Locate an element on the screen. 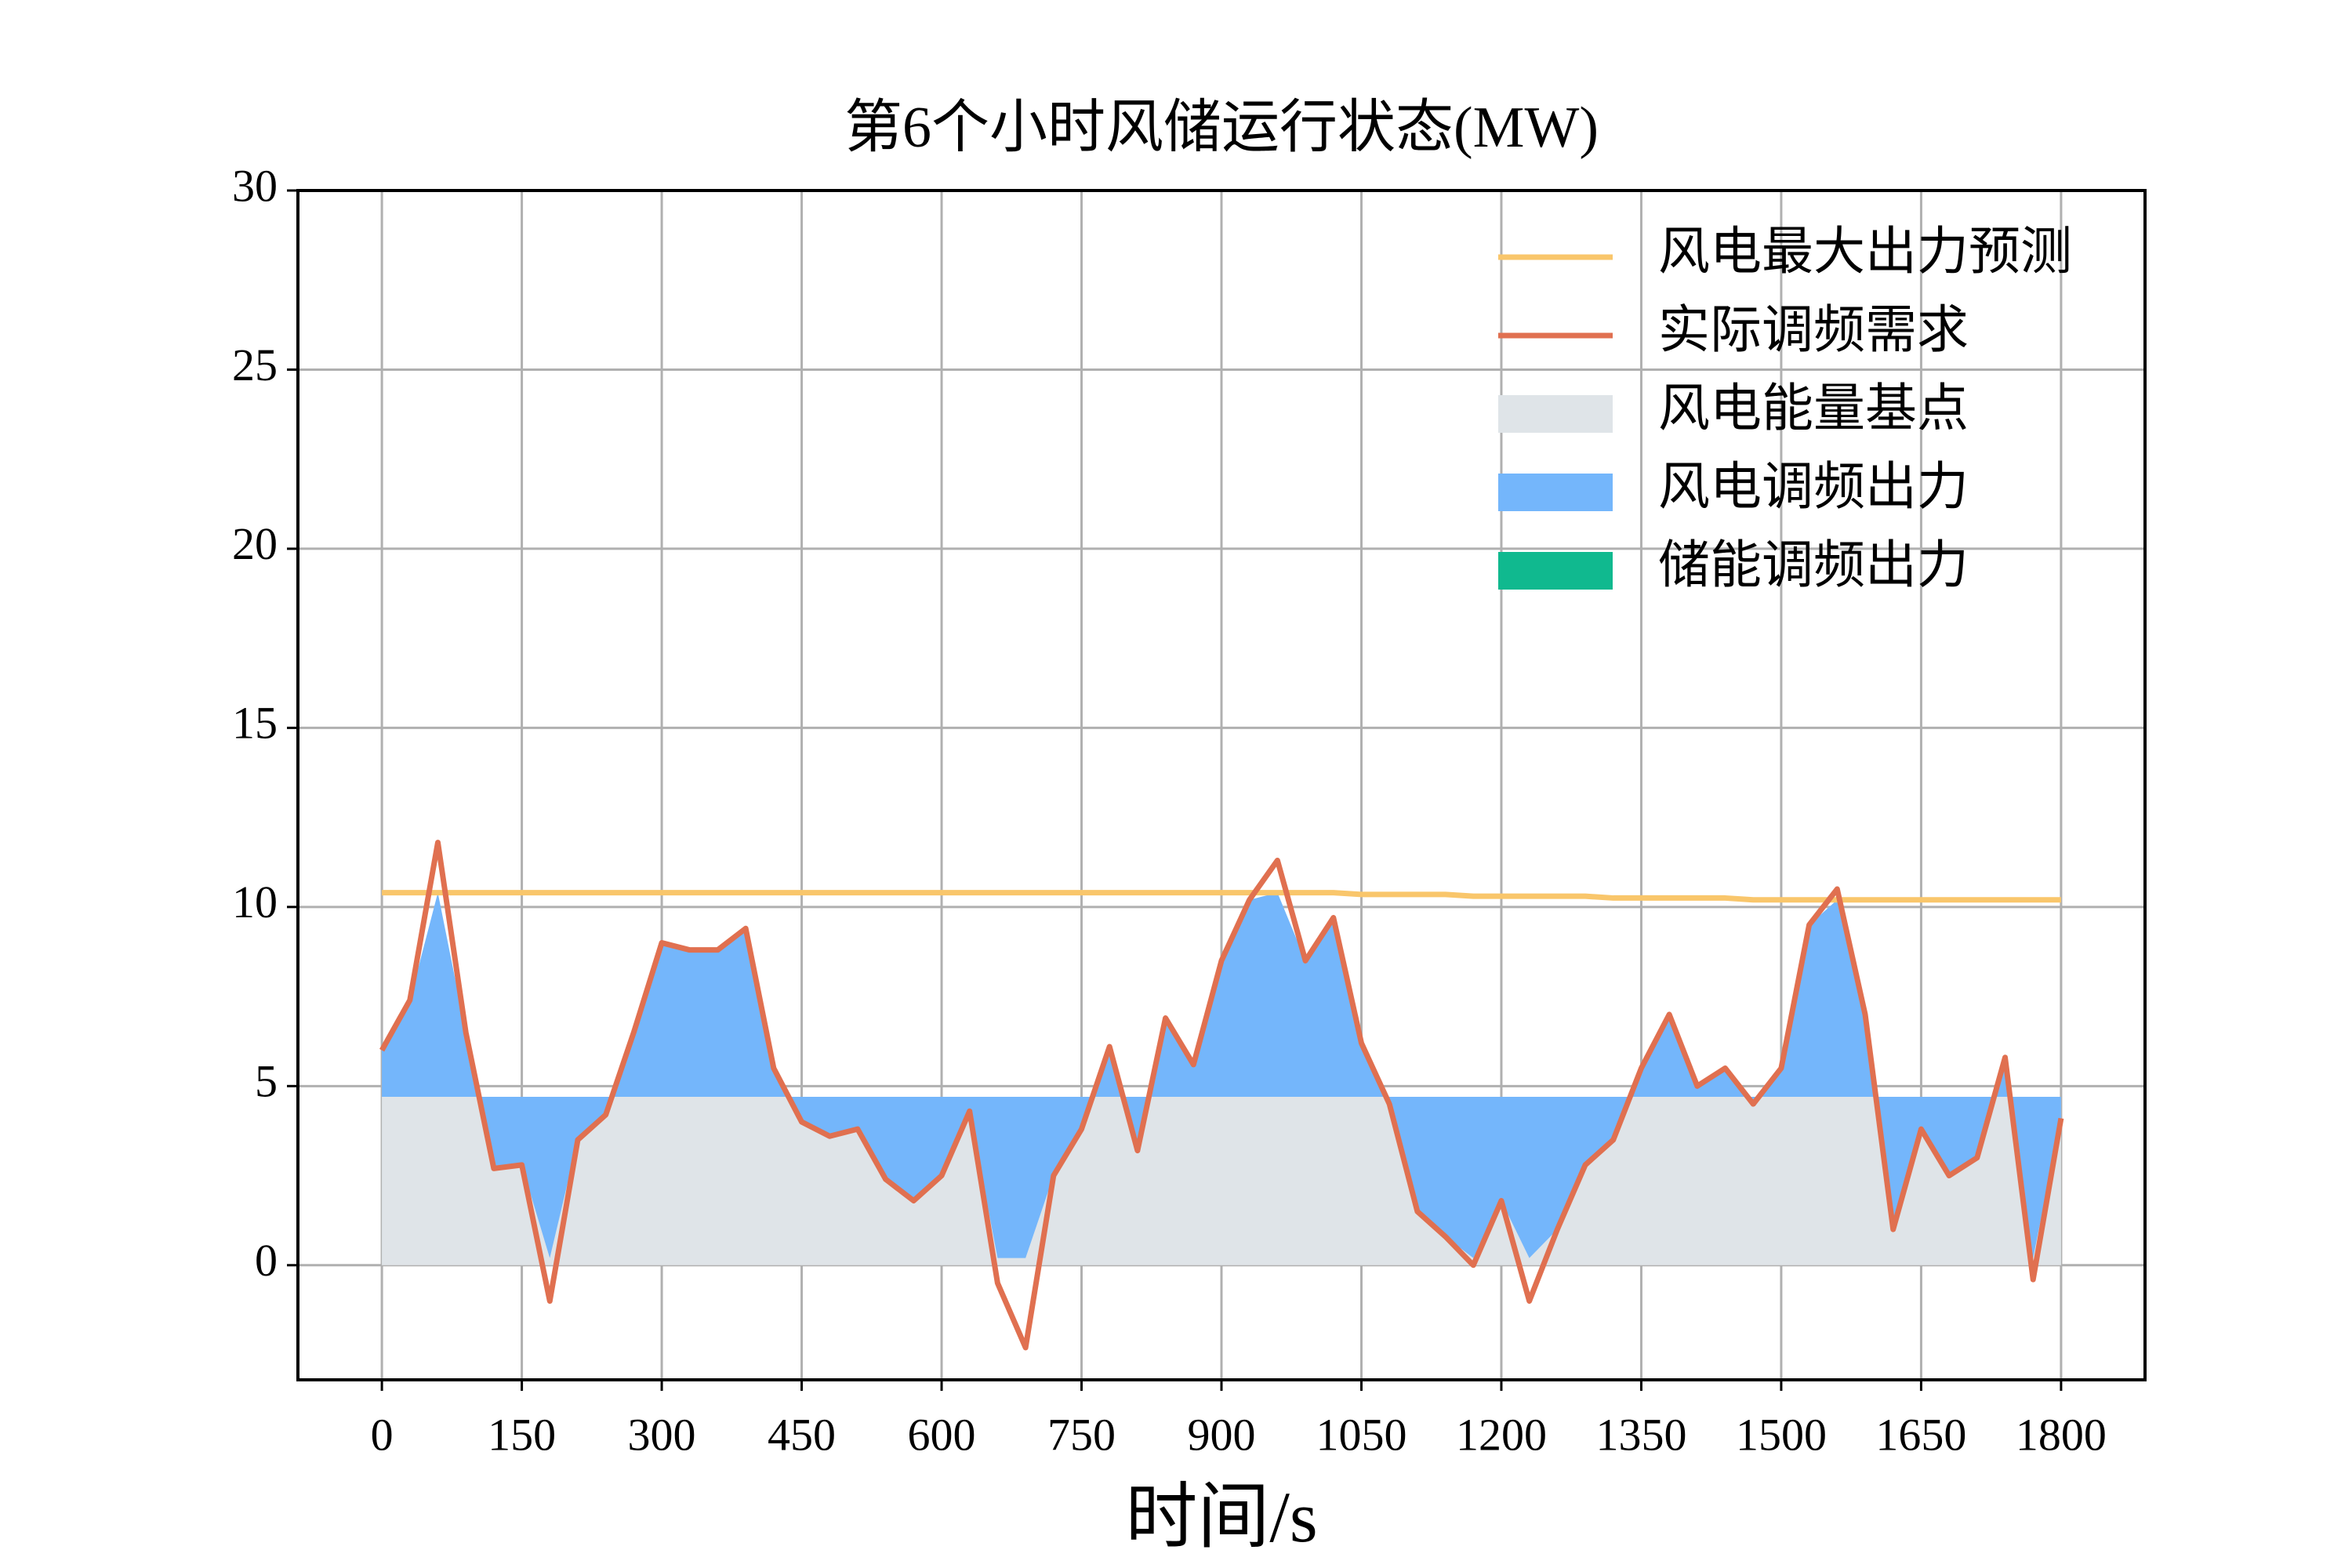 This screenshot has height=1568, width=2352. x-tick-label: 750 is located at coordinates (1081, 1434).